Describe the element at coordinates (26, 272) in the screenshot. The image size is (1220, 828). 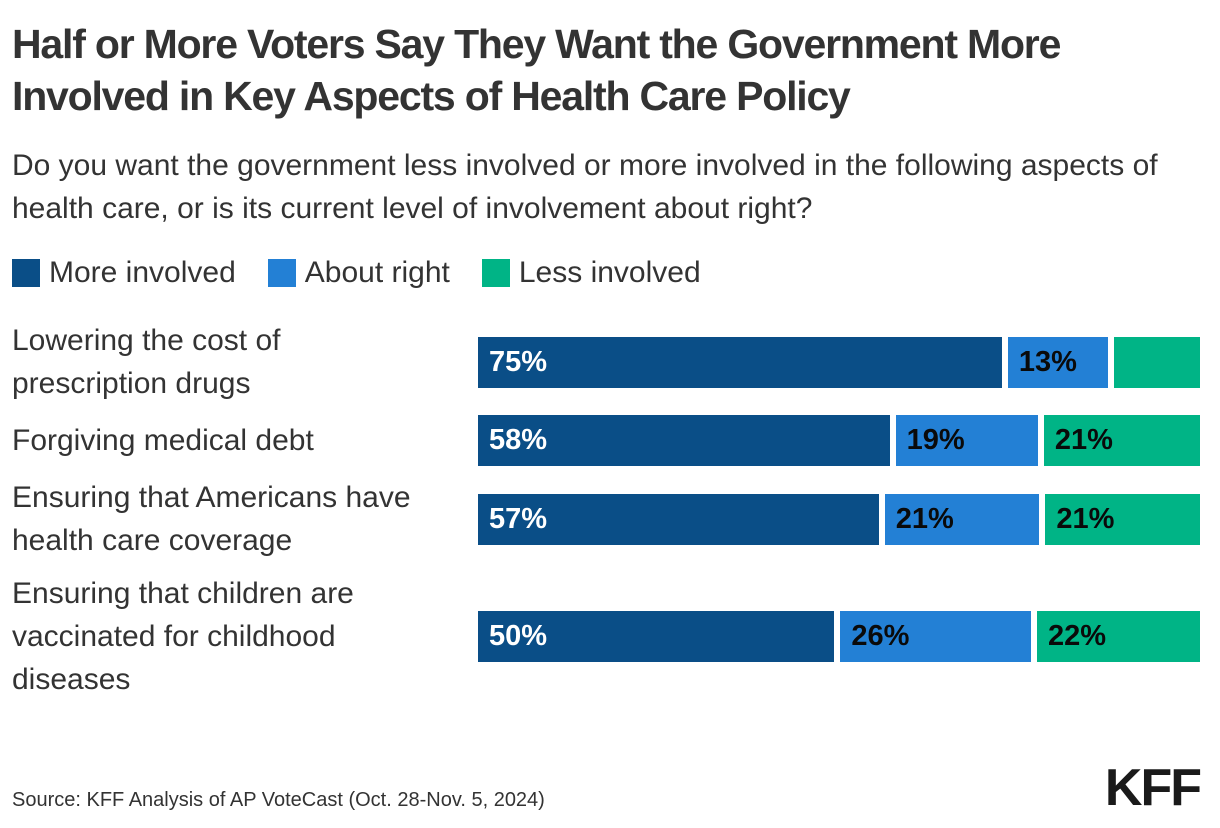
I see `legend-swatch-more-involved` at that location.